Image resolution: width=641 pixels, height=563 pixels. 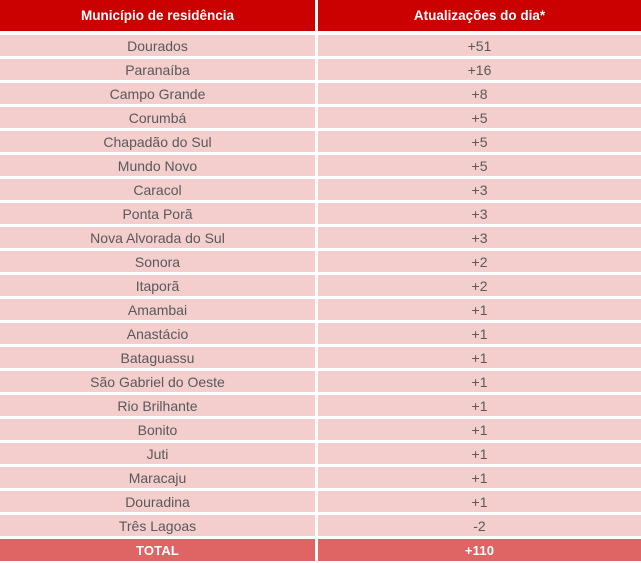 What do you see at coordinates (157, 357) in the screenshot?
I see `municipality-cell: Bataguassu` at bounding box center [157, 357].